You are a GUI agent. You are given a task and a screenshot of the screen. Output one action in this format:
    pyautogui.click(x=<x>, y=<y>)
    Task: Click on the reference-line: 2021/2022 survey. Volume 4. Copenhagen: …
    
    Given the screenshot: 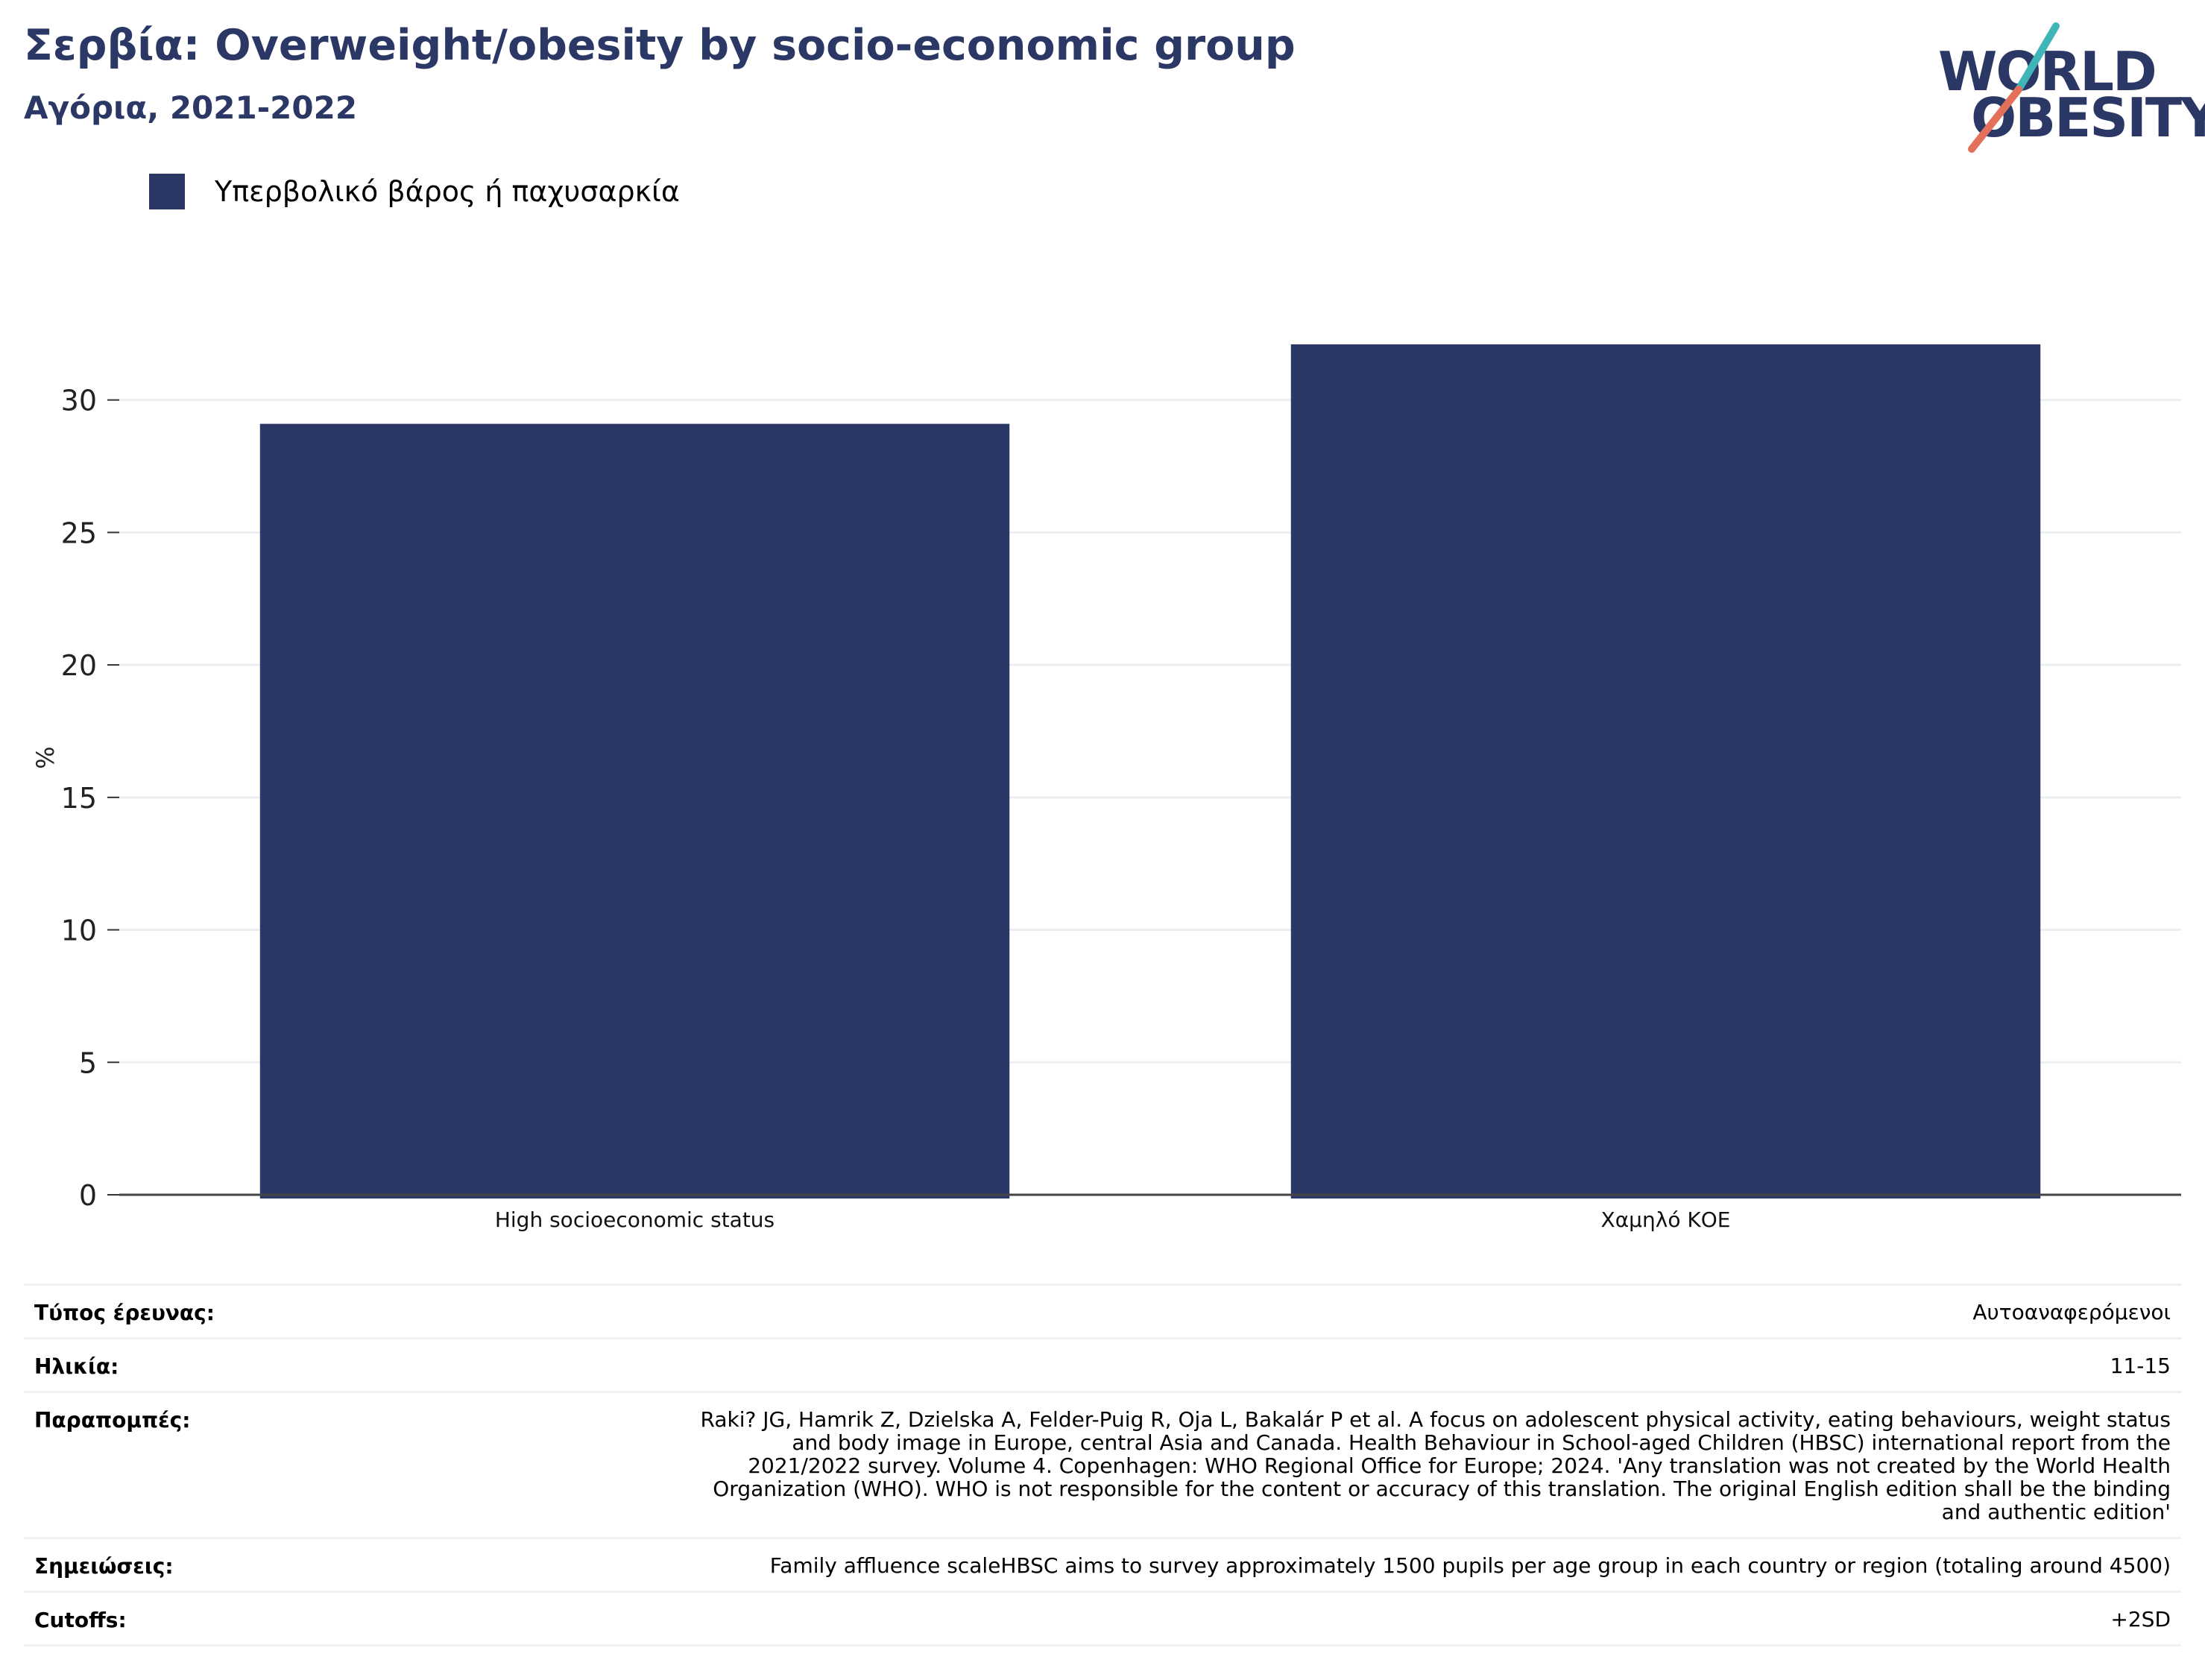 What is the action you would take?
    pyautogui.click(x=1459, y=1465)
    